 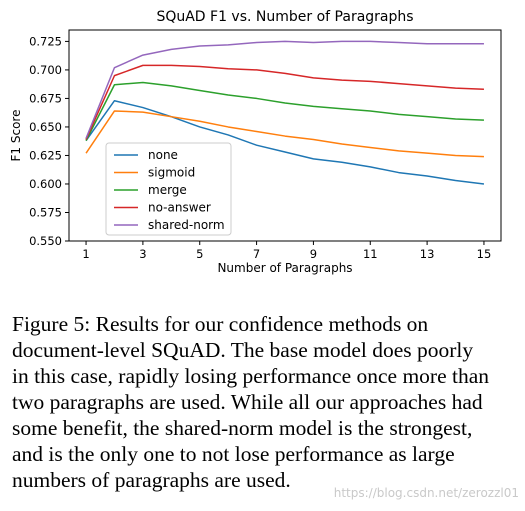 What do you see at coordinates (151, 480) in the screenshot?
I see `caption-line: numbers of paragraphs are used.` at bounding box center [151, 480].